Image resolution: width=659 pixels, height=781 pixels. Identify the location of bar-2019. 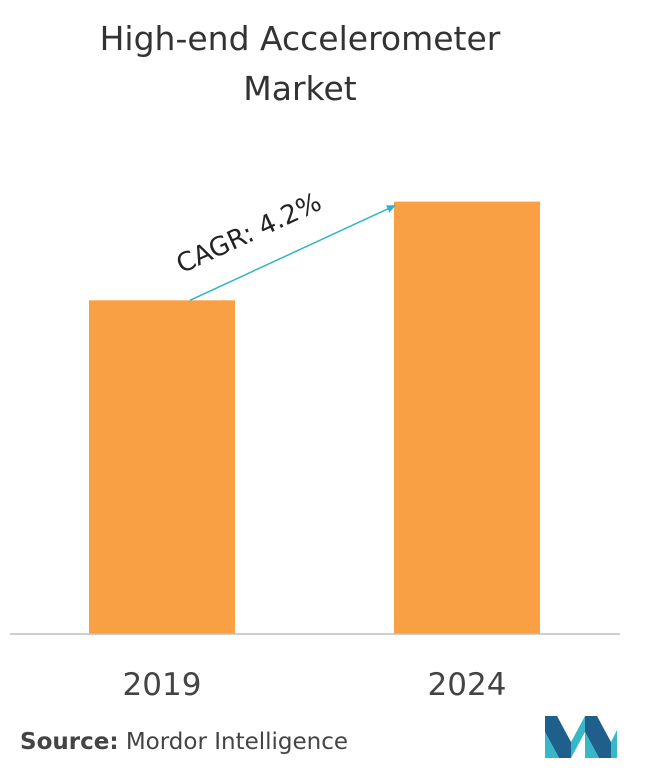
(162, 467).